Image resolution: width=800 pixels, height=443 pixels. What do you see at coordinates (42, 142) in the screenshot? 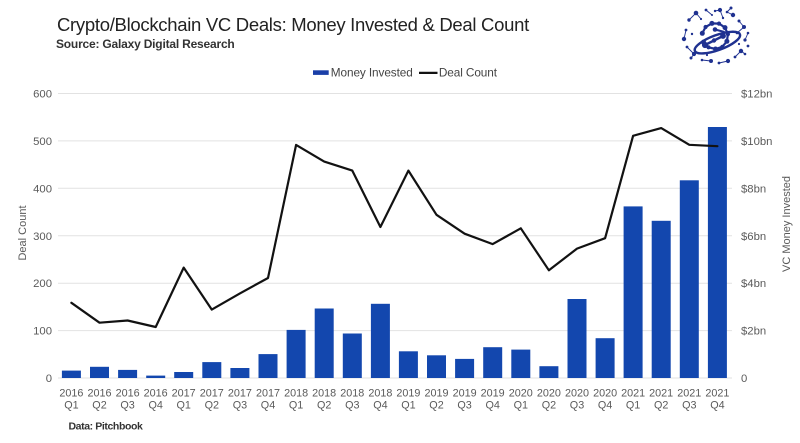
I see `svg-text: 500` at bounding box center [42, 142].